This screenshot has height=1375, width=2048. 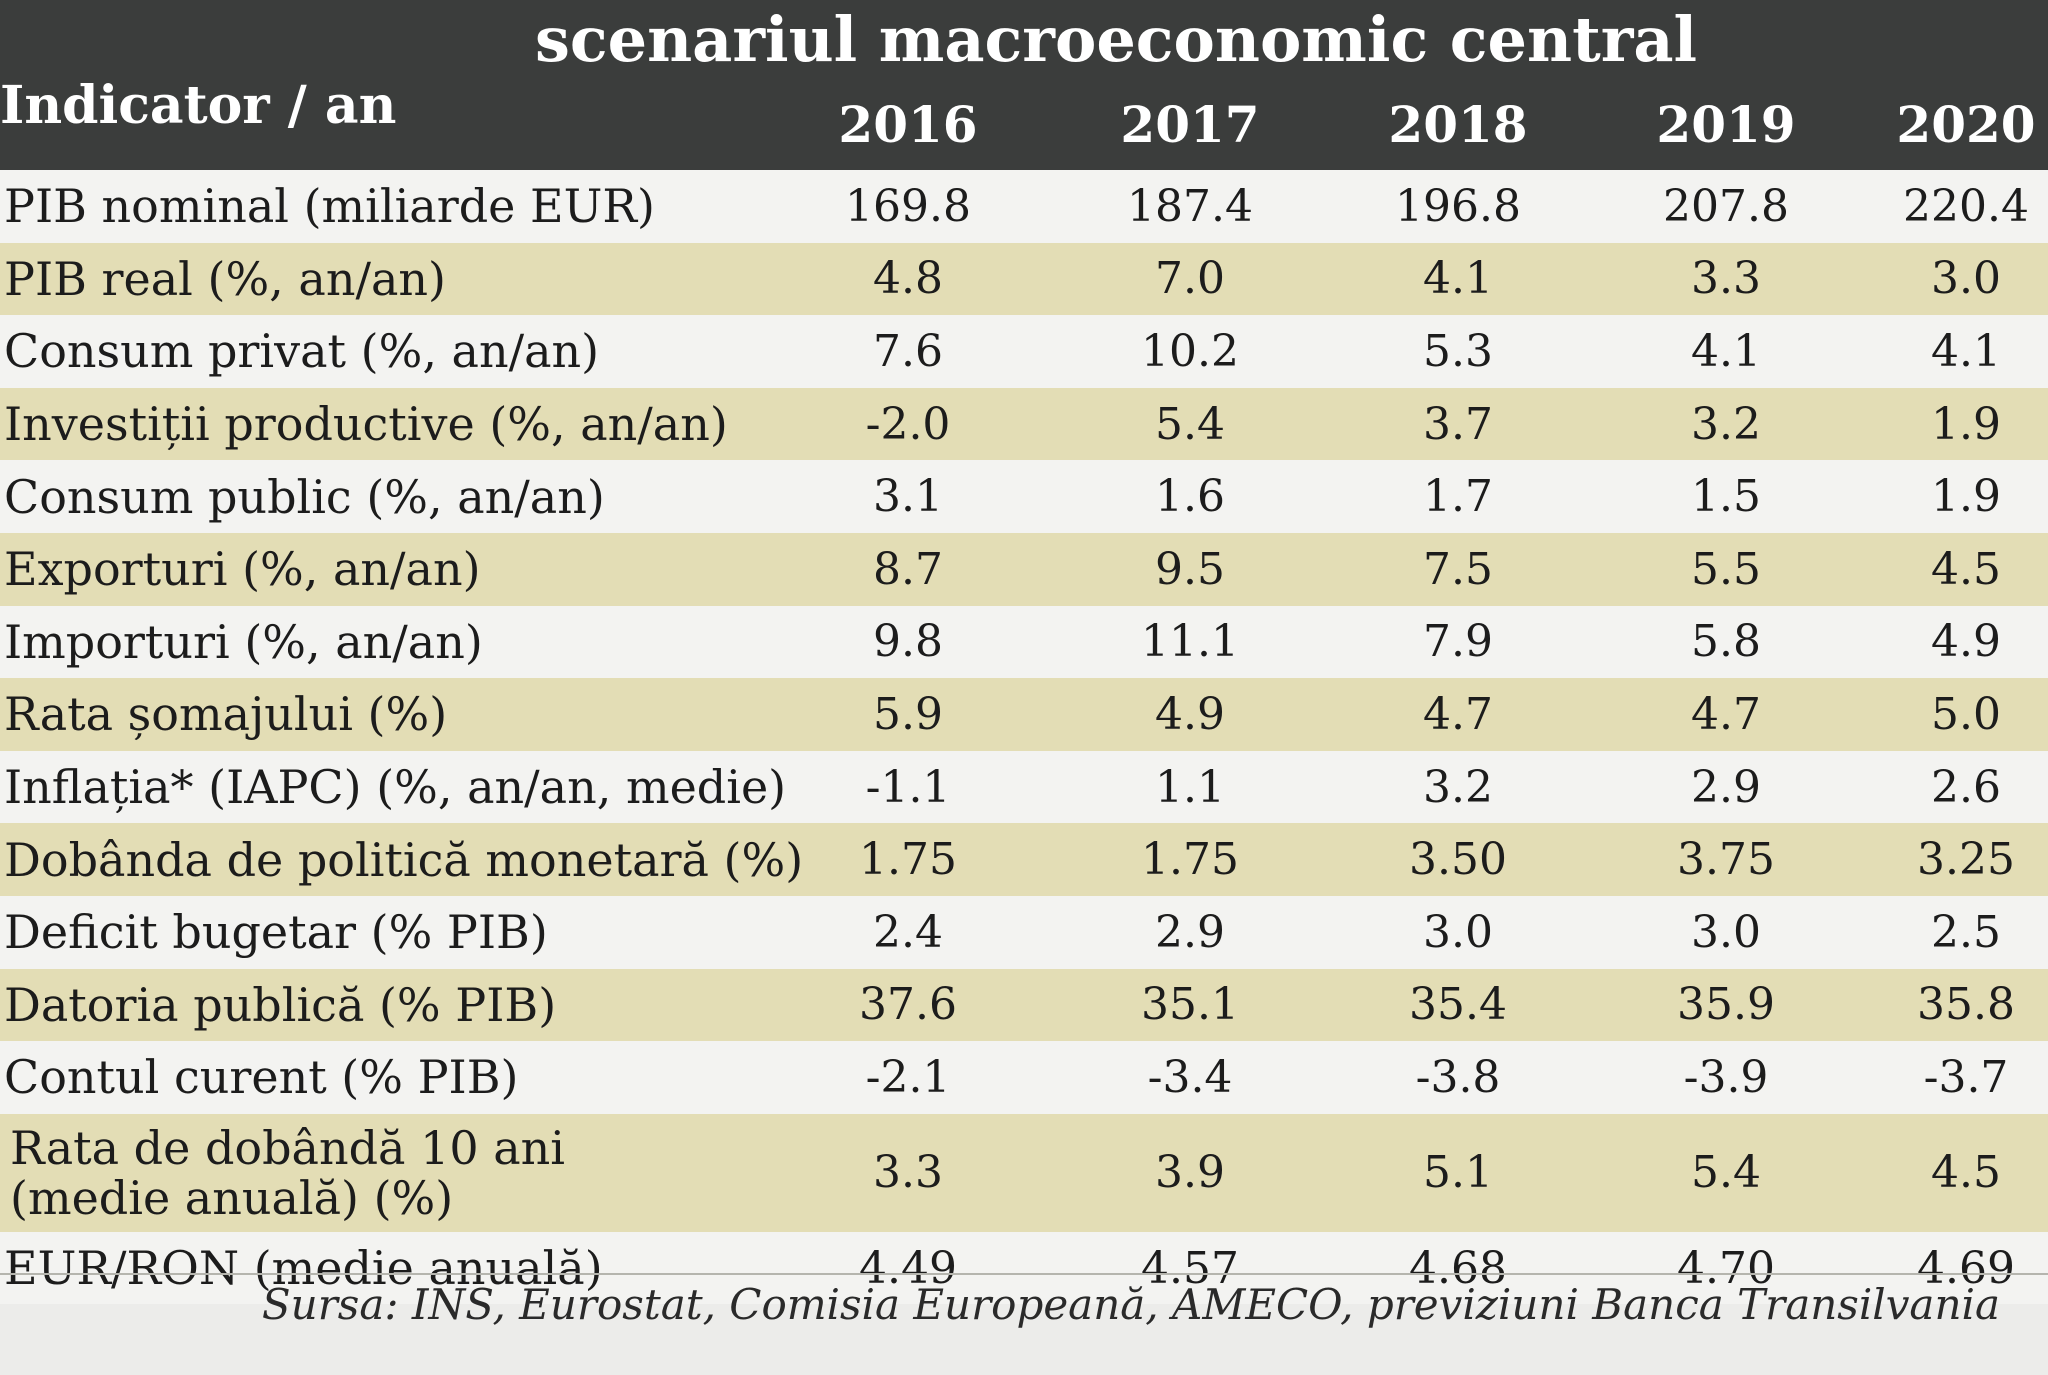 I want to click on row-value-2017: 4.57, so click(x=1190, y=1268).